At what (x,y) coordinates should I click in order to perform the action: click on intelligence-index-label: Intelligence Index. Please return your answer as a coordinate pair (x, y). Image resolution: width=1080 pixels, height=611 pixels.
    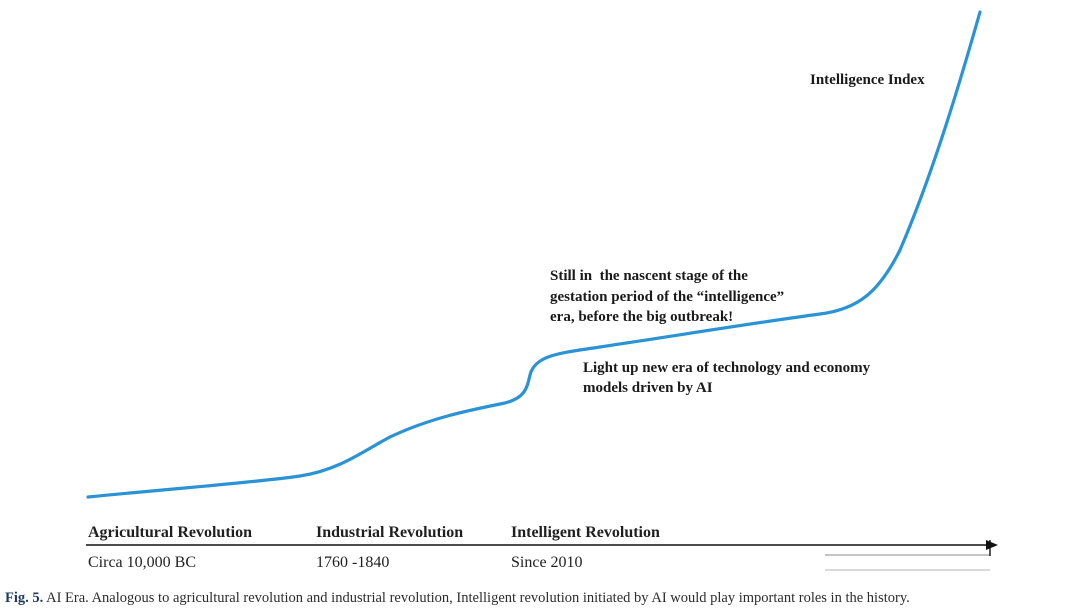
    Looking at the image, I should click on (867, 80).